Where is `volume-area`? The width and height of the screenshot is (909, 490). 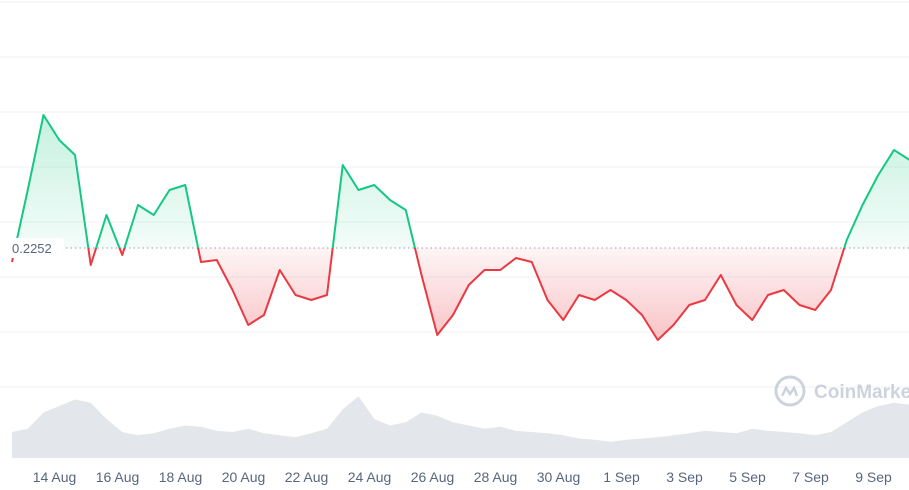 volume-area is located at coordinates (460, 427).